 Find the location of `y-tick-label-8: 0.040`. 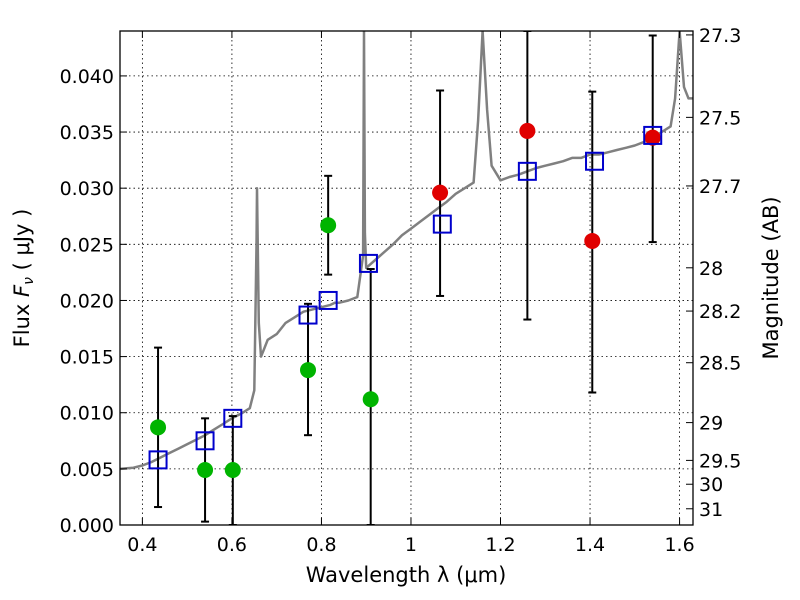

y-tick-label-8: 0.040 is located at coordinates (87, 77).